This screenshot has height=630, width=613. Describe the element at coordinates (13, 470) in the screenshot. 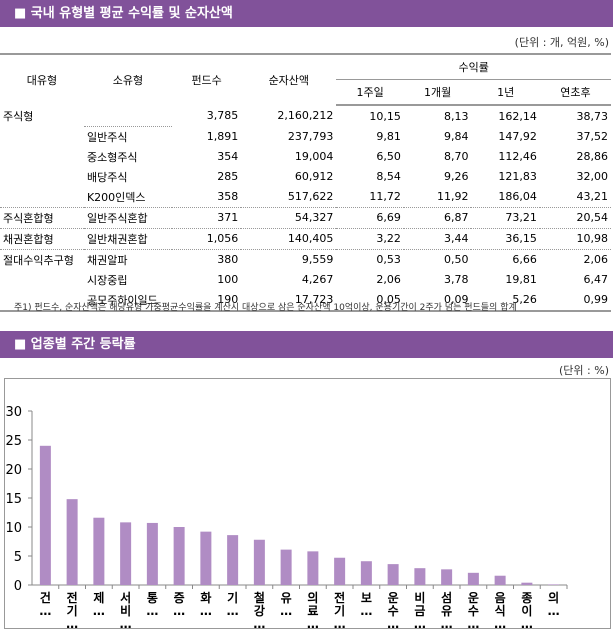

I see `y-tick-label: 20` at that location.